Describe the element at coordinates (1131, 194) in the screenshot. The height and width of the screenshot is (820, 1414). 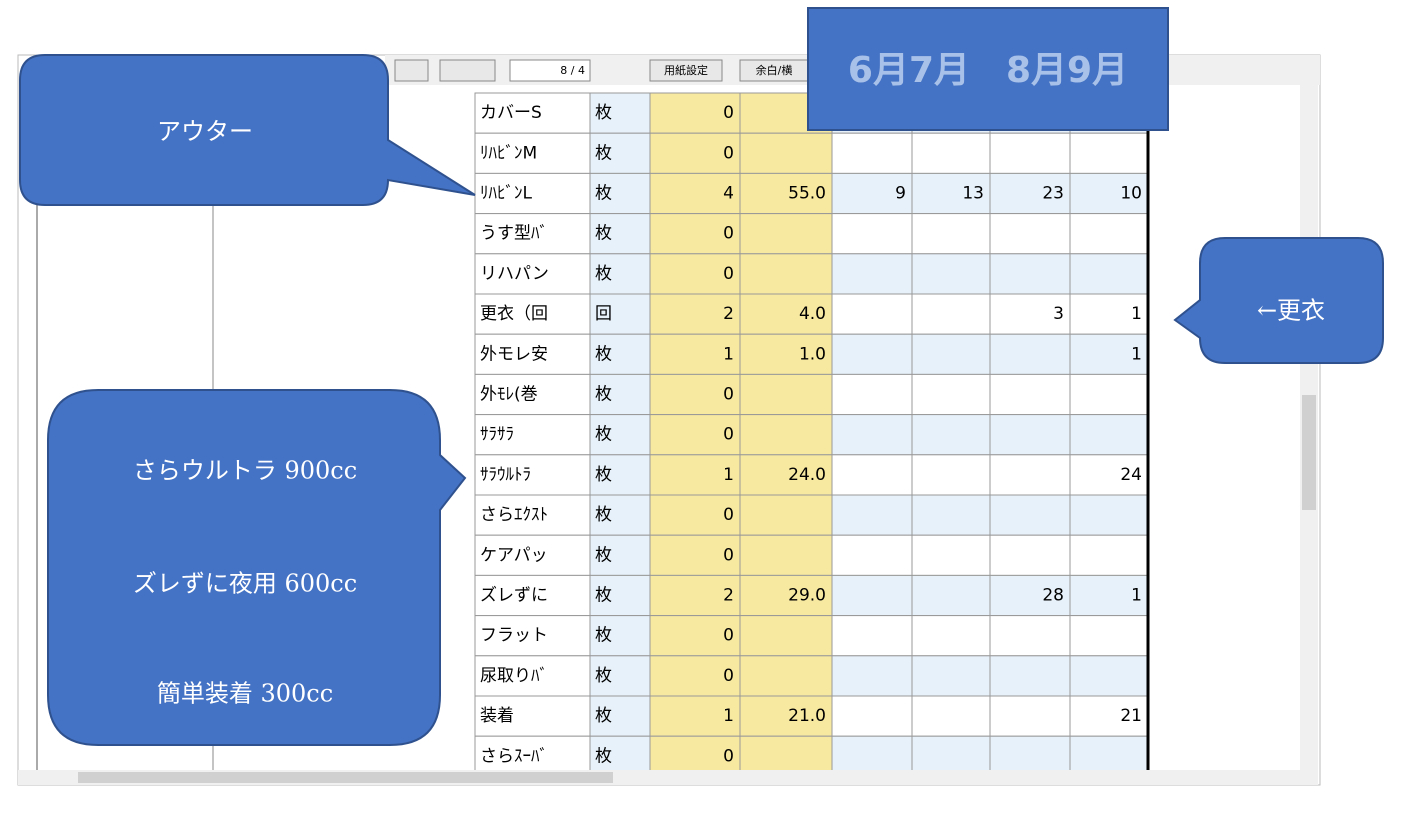
I see `cell-text: 10` at that location.